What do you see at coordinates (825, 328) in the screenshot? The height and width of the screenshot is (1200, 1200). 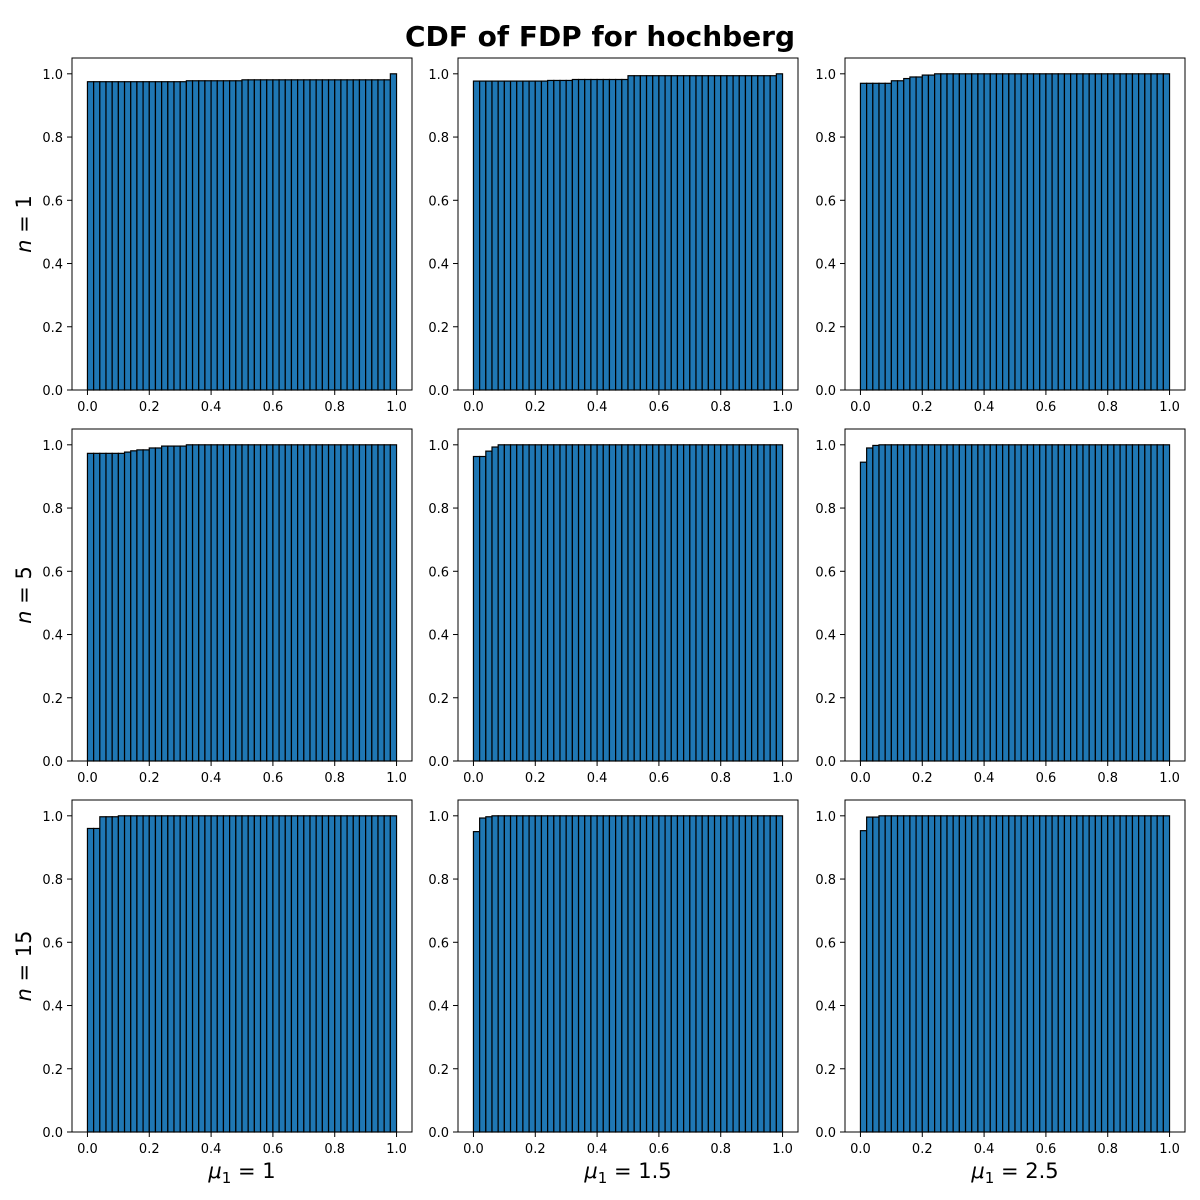 I see `y-tick-label: 0.2` at bounding box center [825, 328].